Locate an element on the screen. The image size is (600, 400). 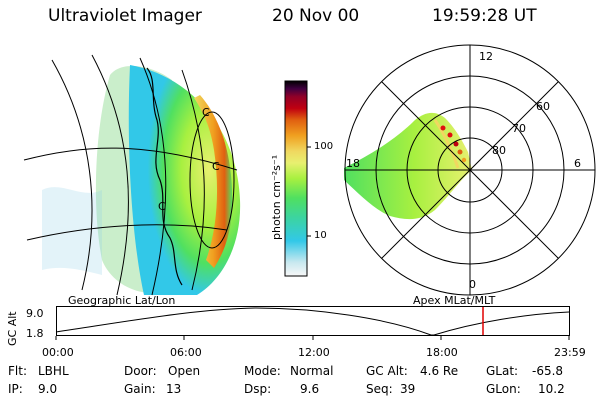
altitude-curve is located at coordinates (312, 321).